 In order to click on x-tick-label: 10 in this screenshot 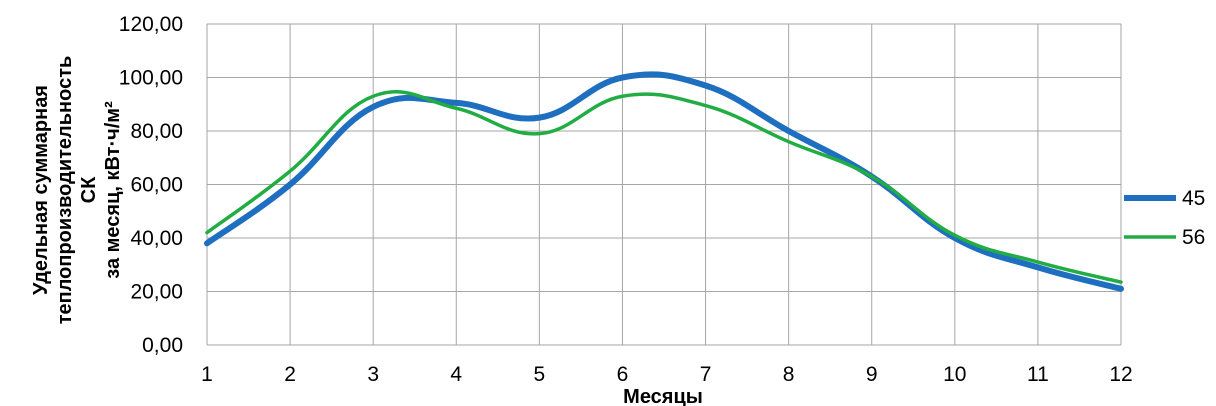, I will do `click(954, 374)`.